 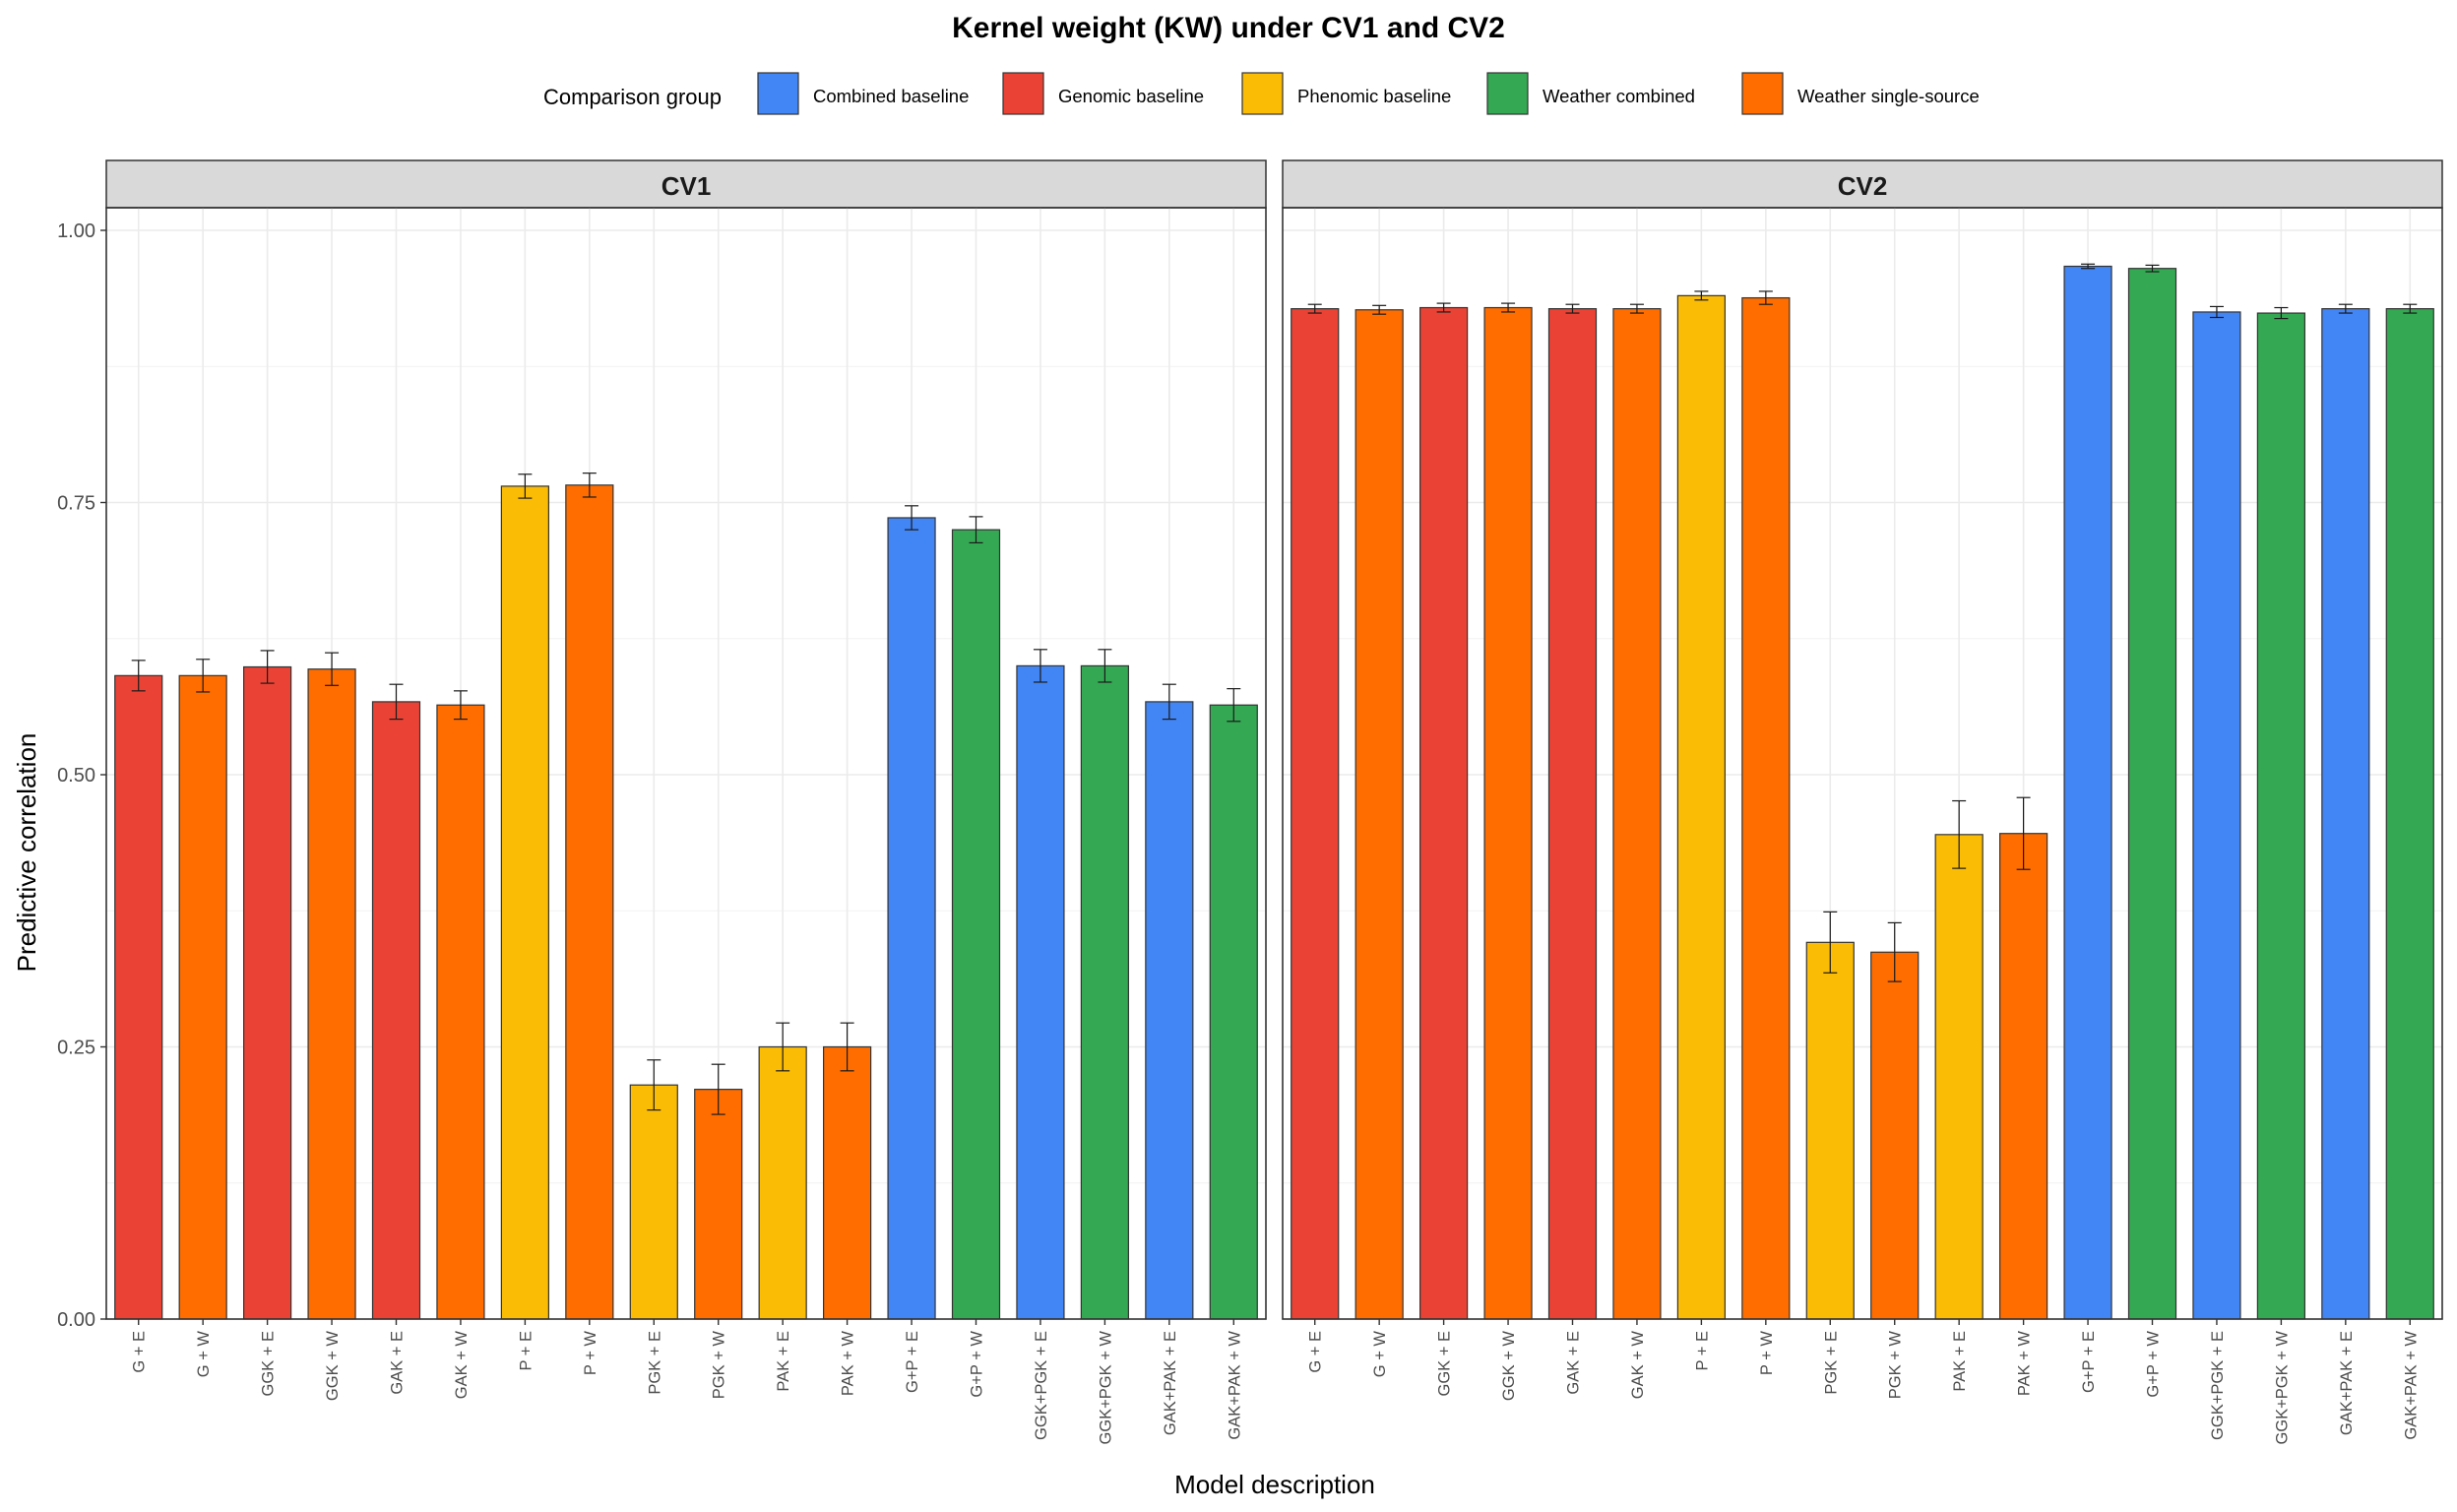 What do you see at coordinates (76, 776) in the screenshot?
I see `y-tick-label-2: 0.50` at bounding box center [76, 776].